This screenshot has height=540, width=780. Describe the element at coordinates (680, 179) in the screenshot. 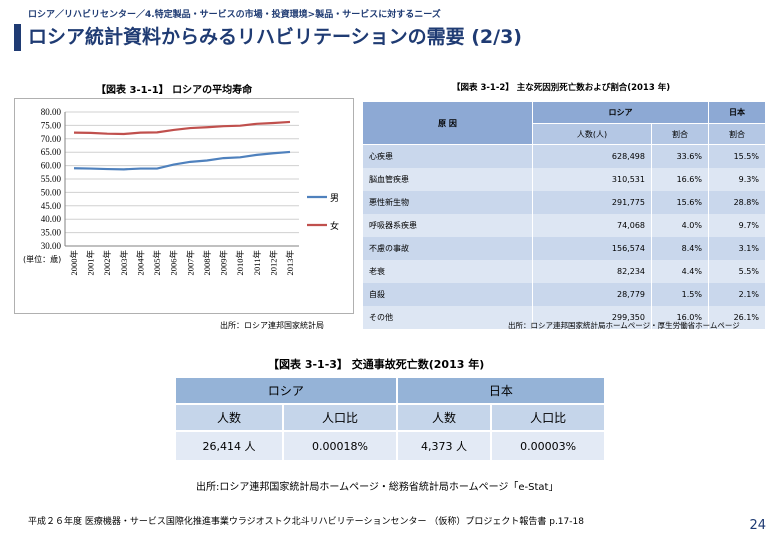

I see `rate-cell: 16.6%` at that location.